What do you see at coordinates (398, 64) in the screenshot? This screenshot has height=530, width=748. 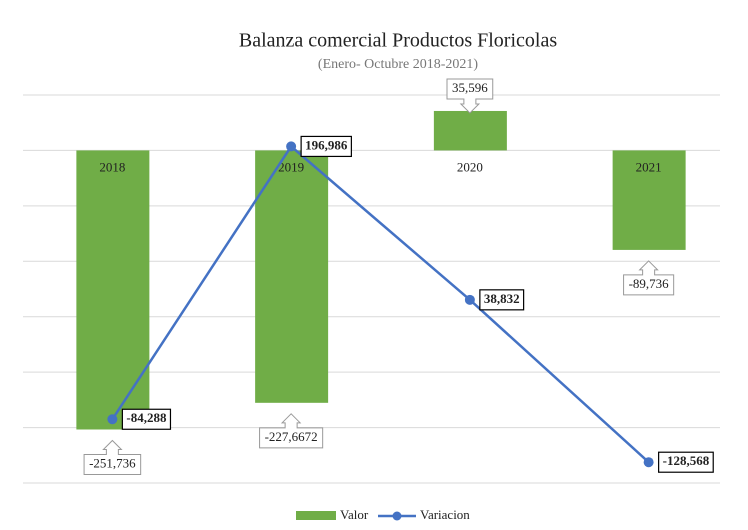 I see `chart-subtitle: (Enero- Octubre 2018-2021)` at bounding box center [398, 64].